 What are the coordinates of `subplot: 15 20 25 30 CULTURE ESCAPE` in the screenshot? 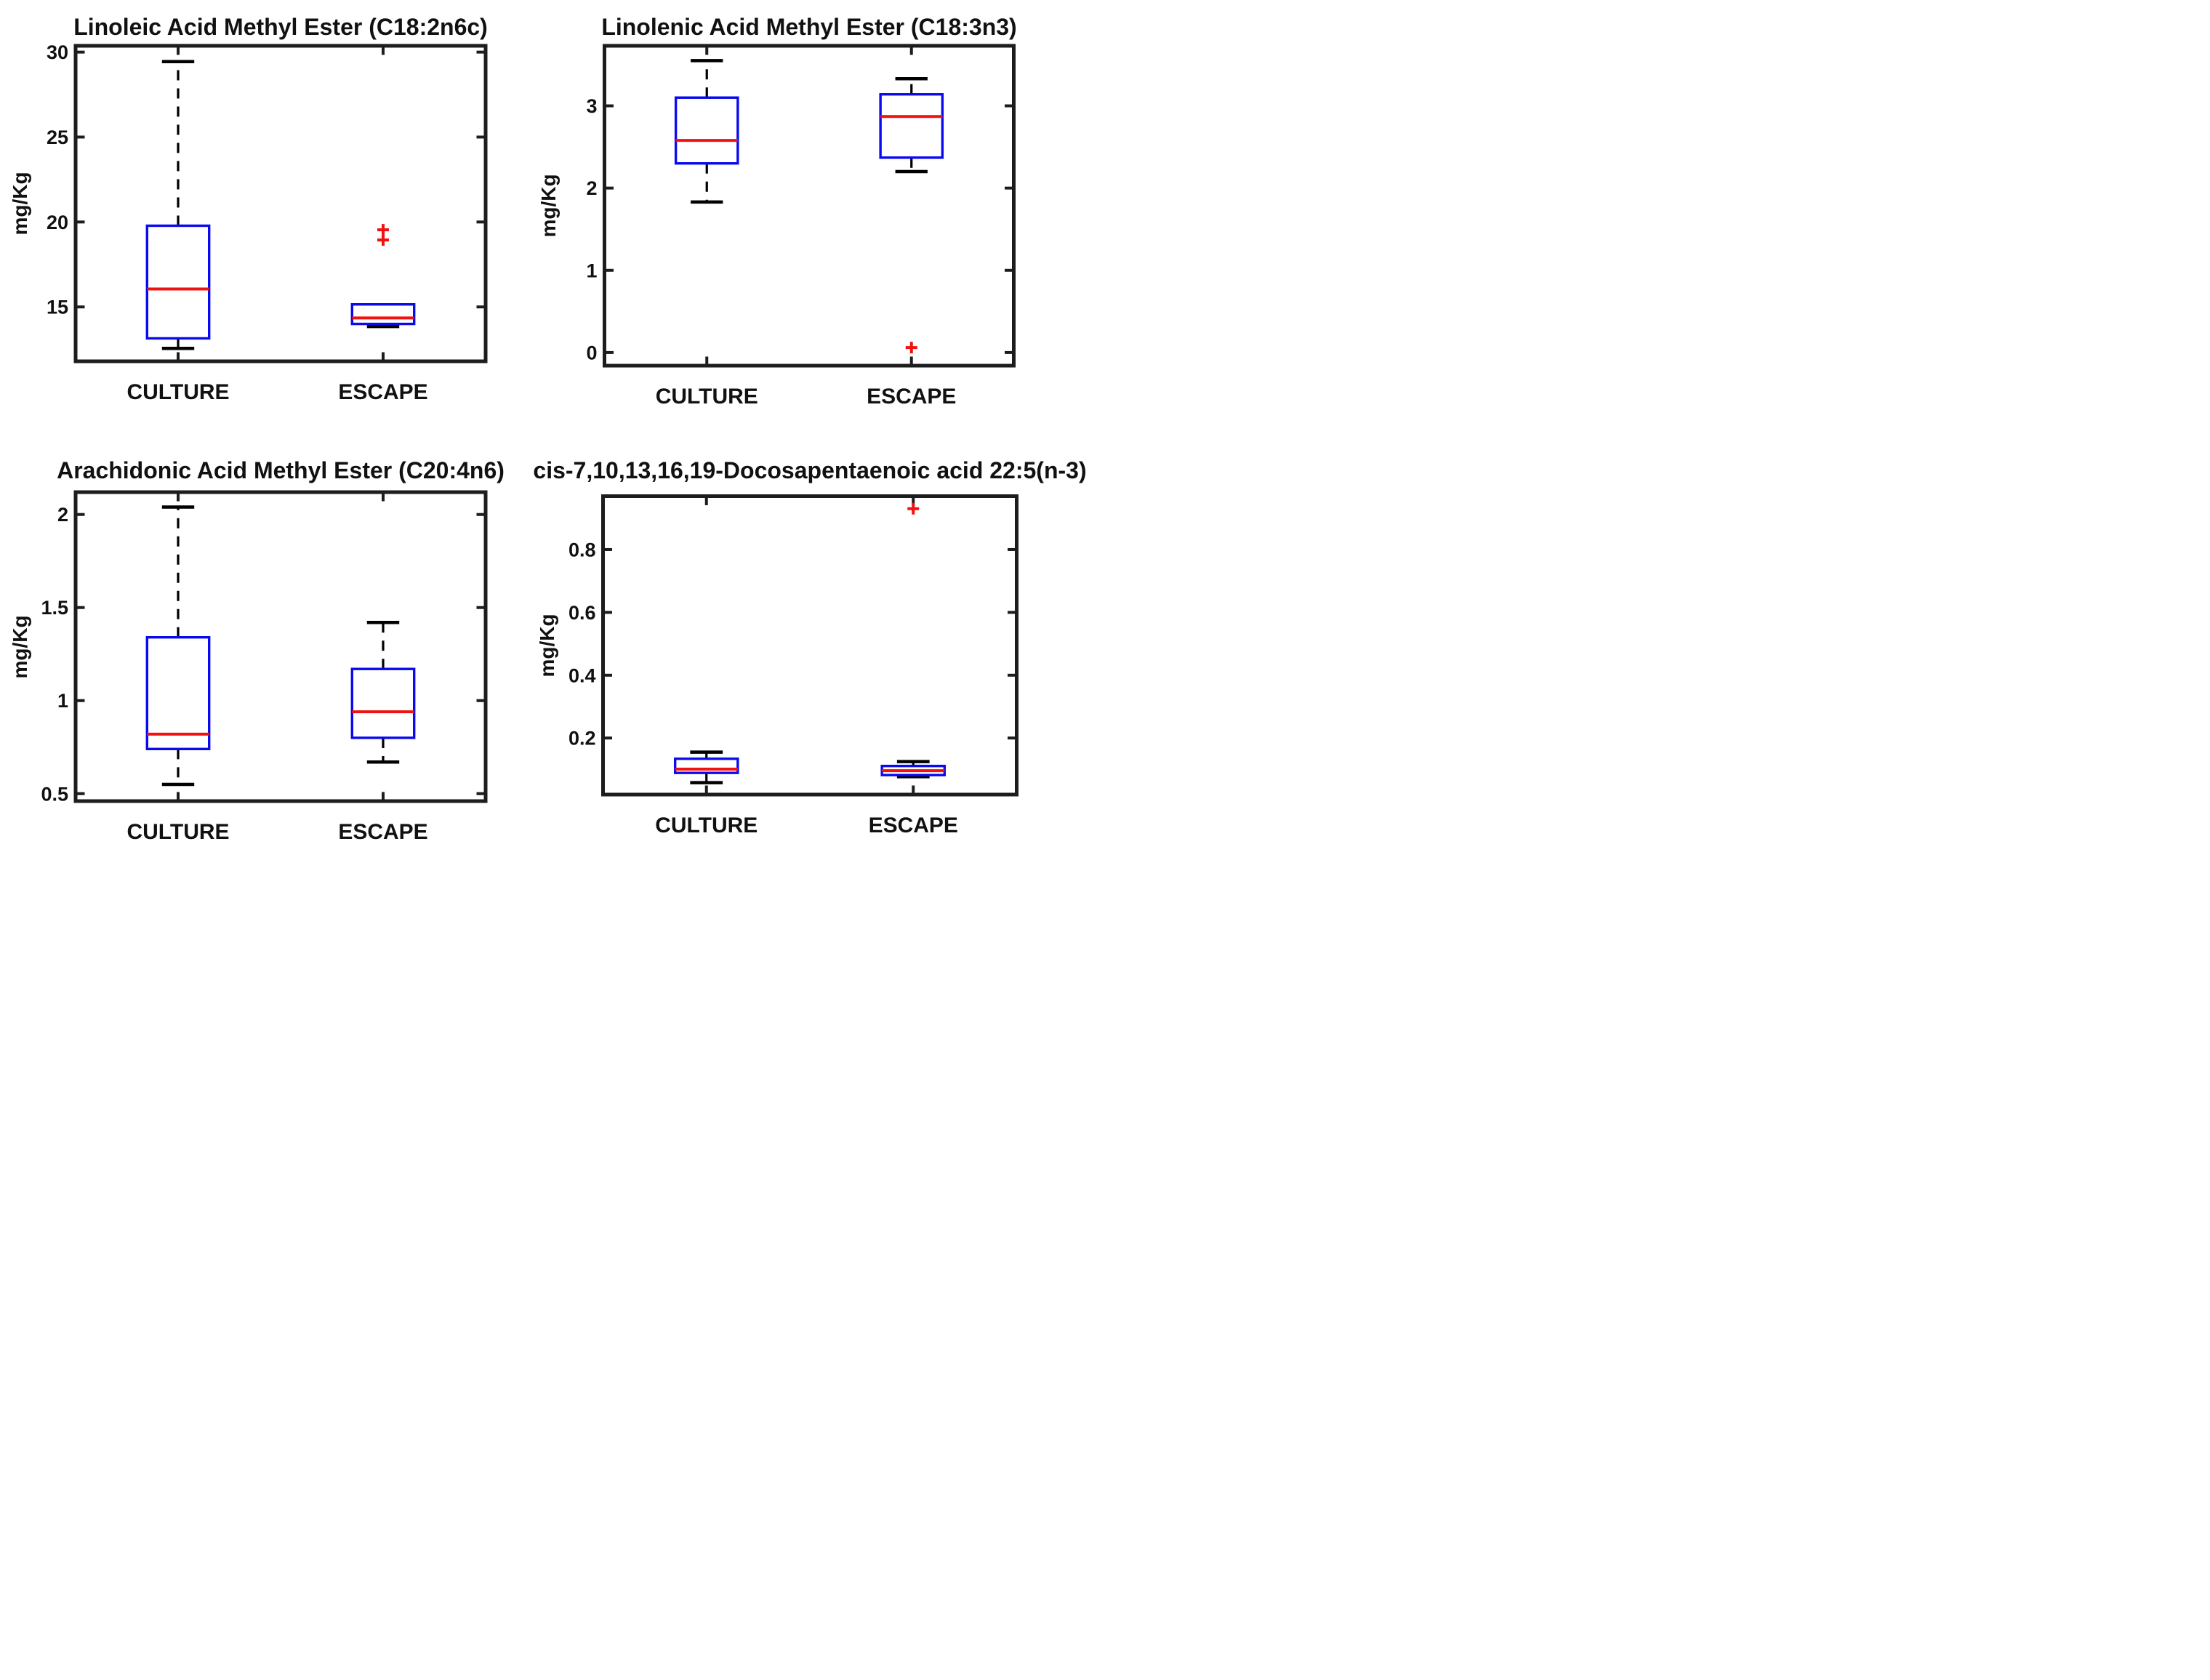 It's located at (267, 222).